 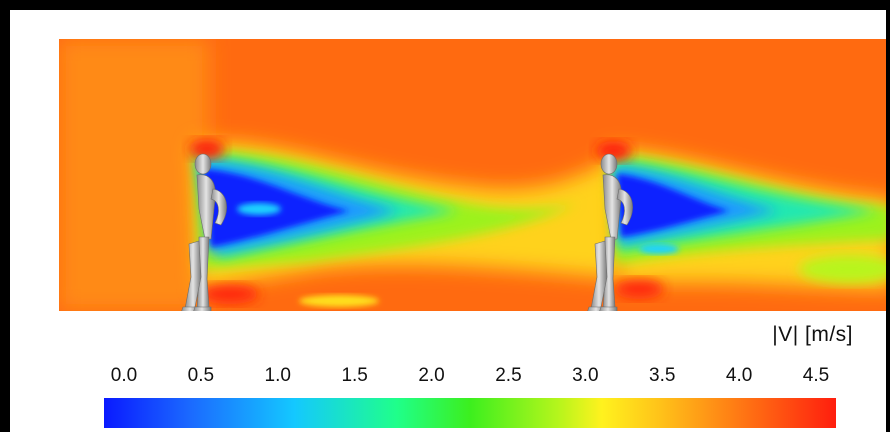 What do you see at coordinates (585, 375) in the screenshot?
I see `legend-tick-6: 3.0` at bounding box center [585, 375].